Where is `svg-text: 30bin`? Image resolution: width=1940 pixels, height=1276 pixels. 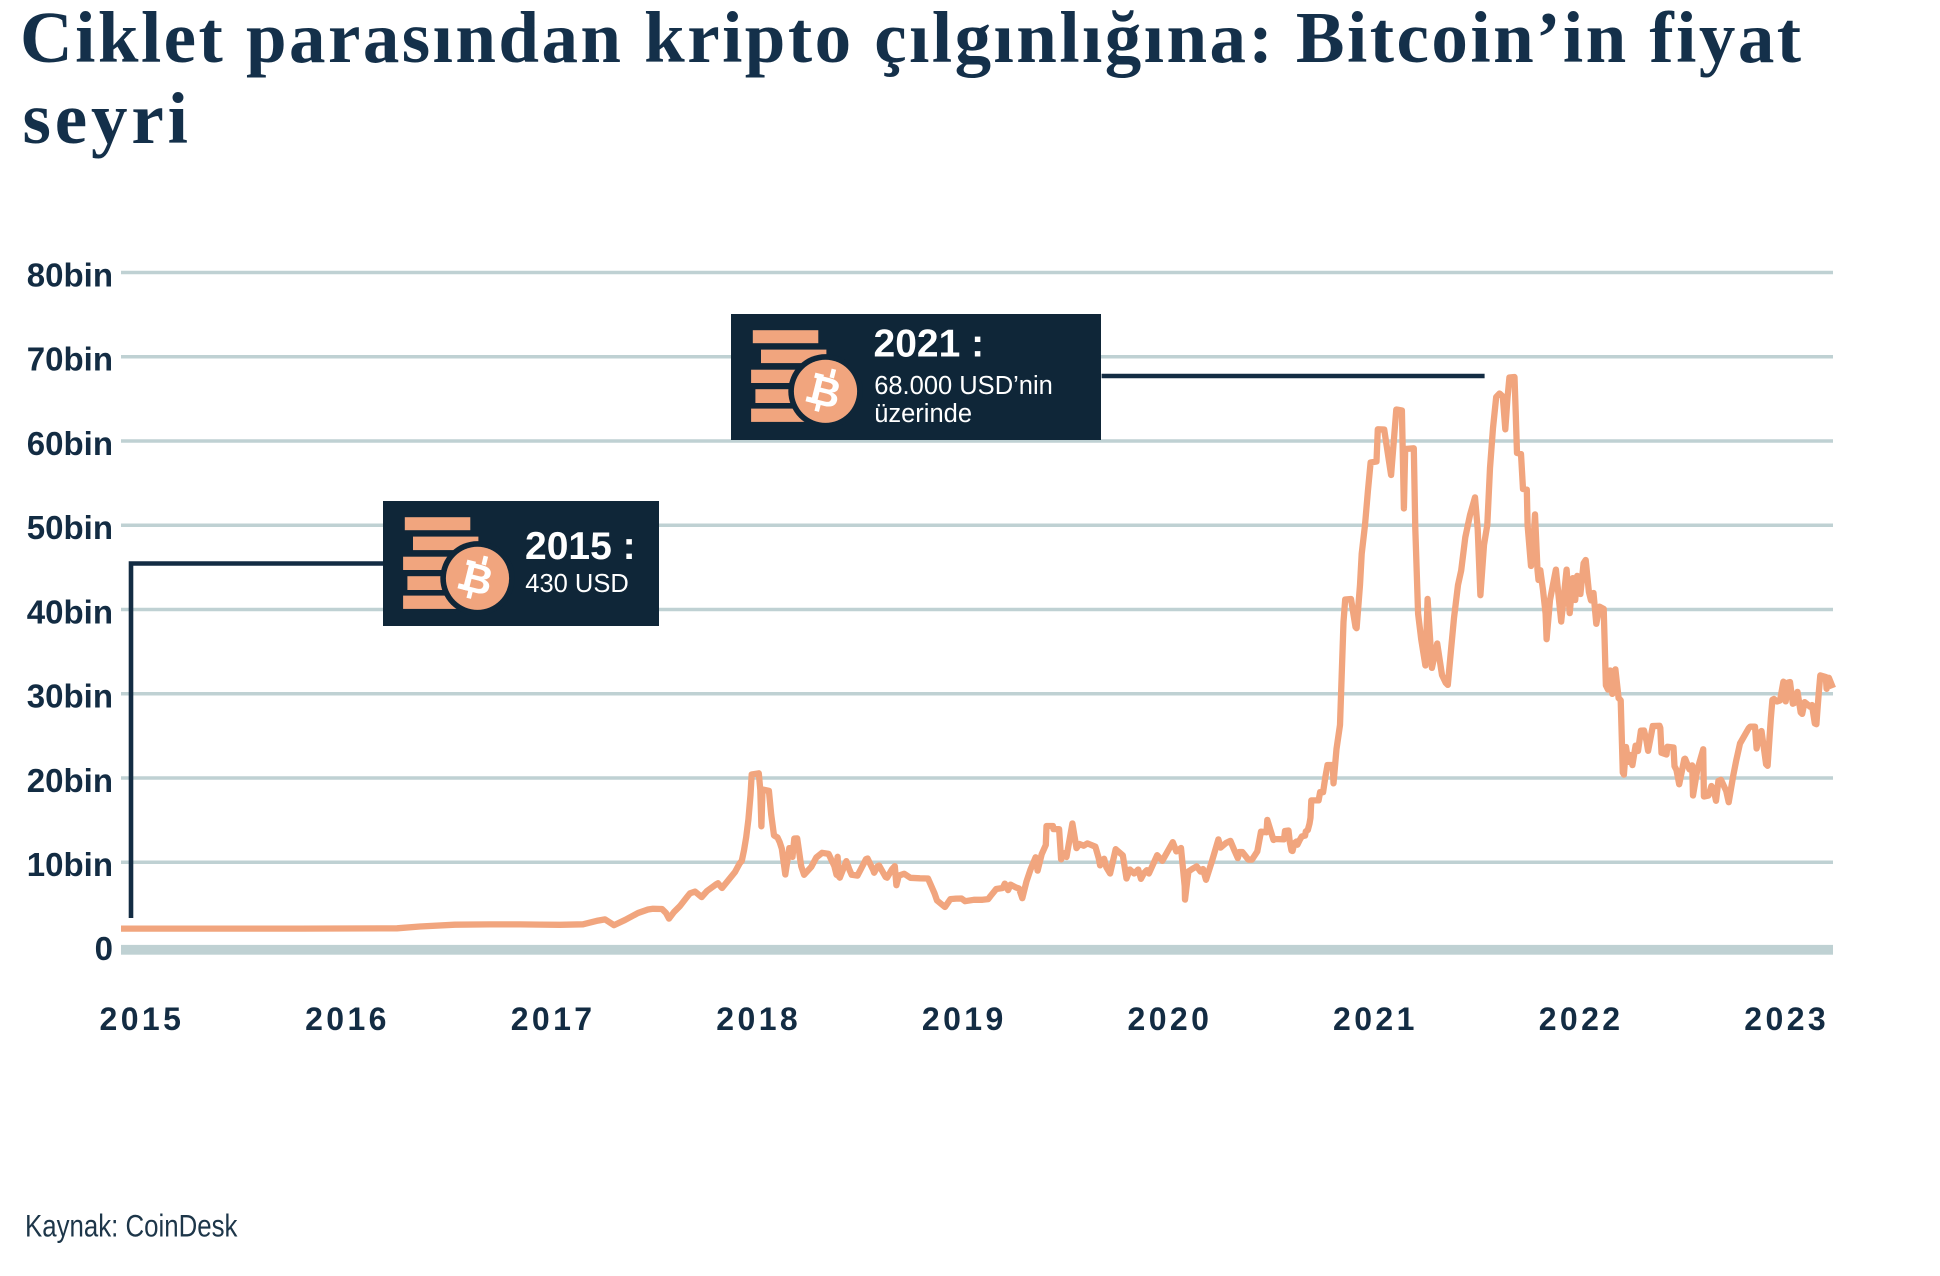 svg-text: 30bin is located at coordinates (70, 696).